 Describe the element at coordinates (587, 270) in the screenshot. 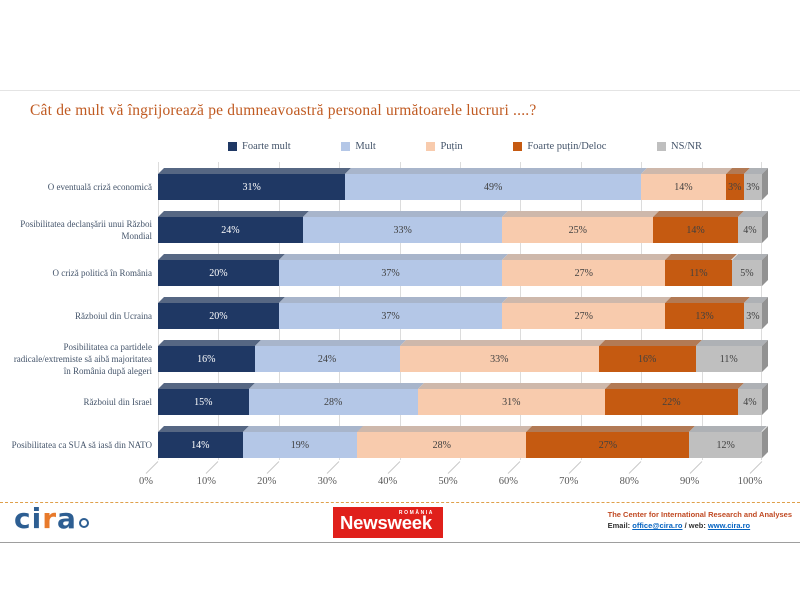

I see `bar-segment: 27%` at that location.